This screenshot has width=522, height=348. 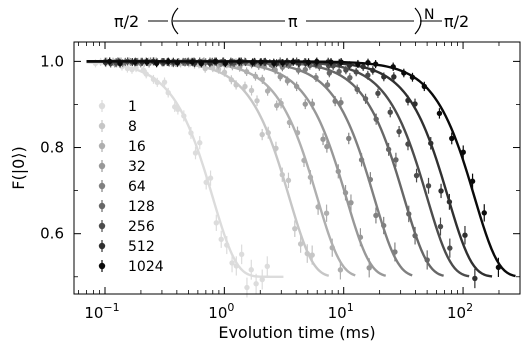 I want to click on x-tick-label: 10⁻¹, so click(x=101, y=311).